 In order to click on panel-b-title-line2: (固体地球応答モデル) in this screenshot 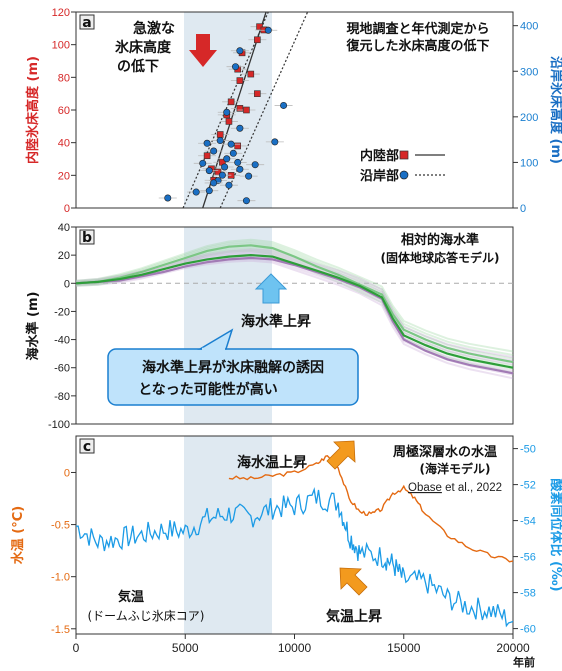, I will do `click(440, 257)`.